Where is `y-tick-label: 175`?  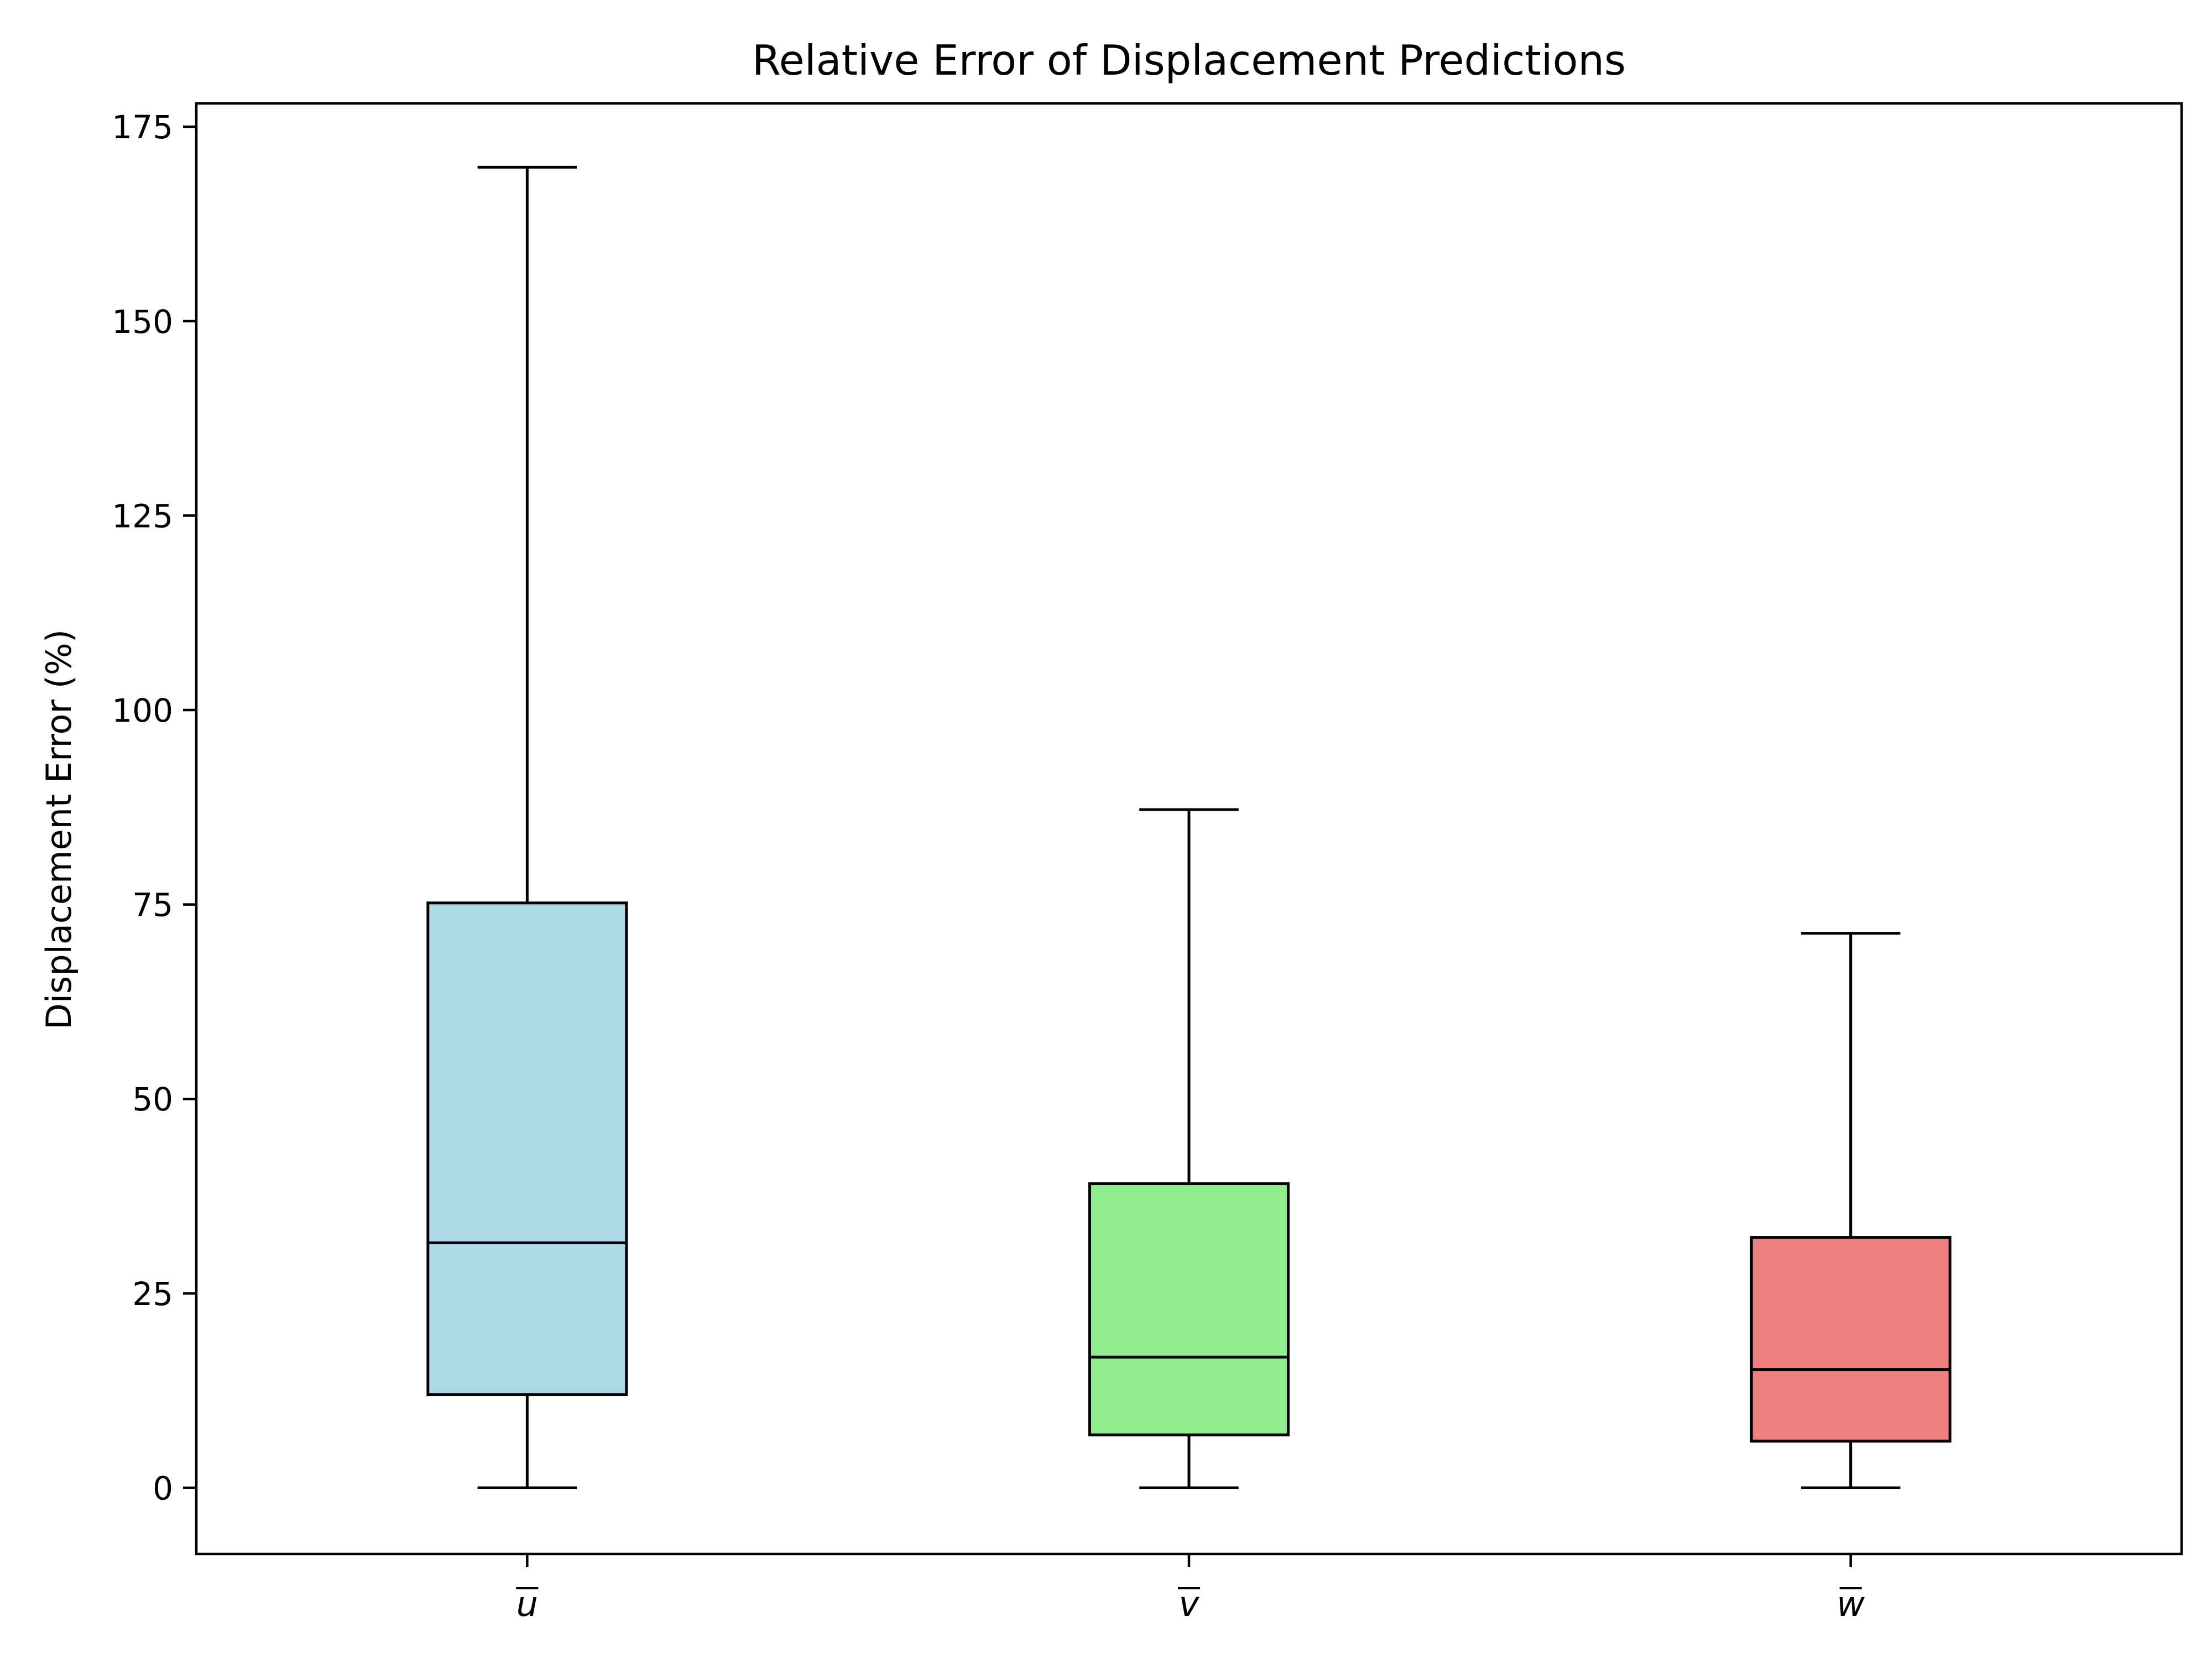
y-tick-label: 175 is located at coordinates (143, 127).